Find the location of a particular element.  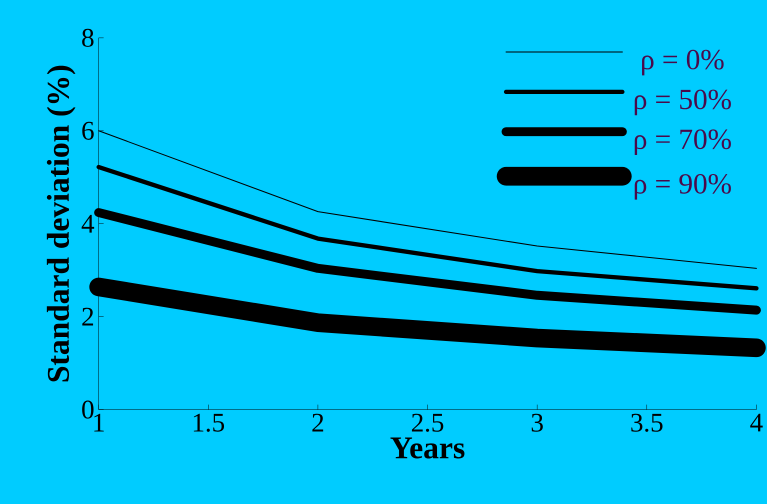

y-tick-label: 8 is located at coordinates (88, 37).